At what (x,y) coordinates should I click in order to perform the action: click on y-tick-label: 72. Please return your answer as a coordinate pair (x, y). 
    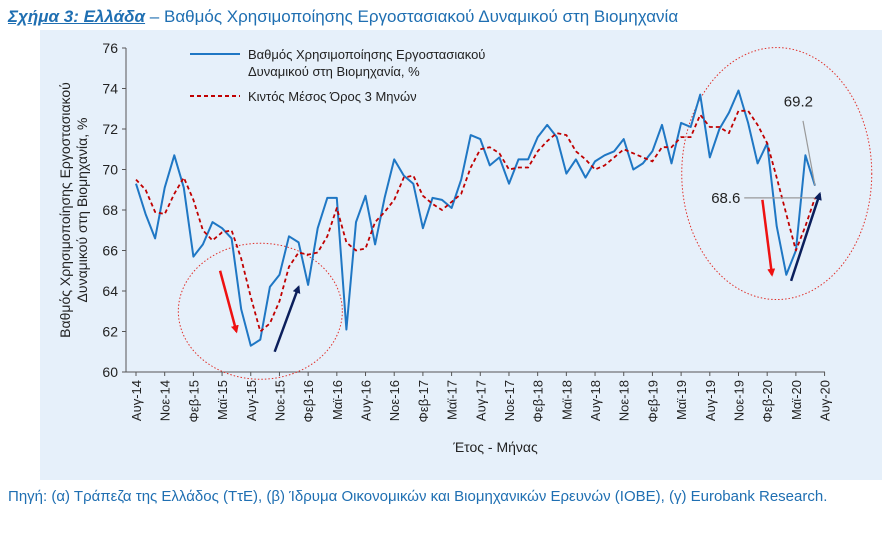
    Looking at the image, I should click on (110, 129).